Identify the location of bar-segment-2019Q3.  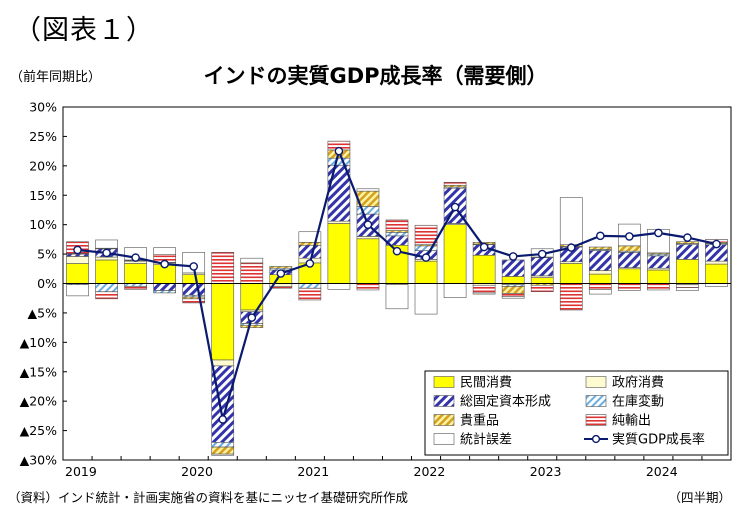
(135, 273).